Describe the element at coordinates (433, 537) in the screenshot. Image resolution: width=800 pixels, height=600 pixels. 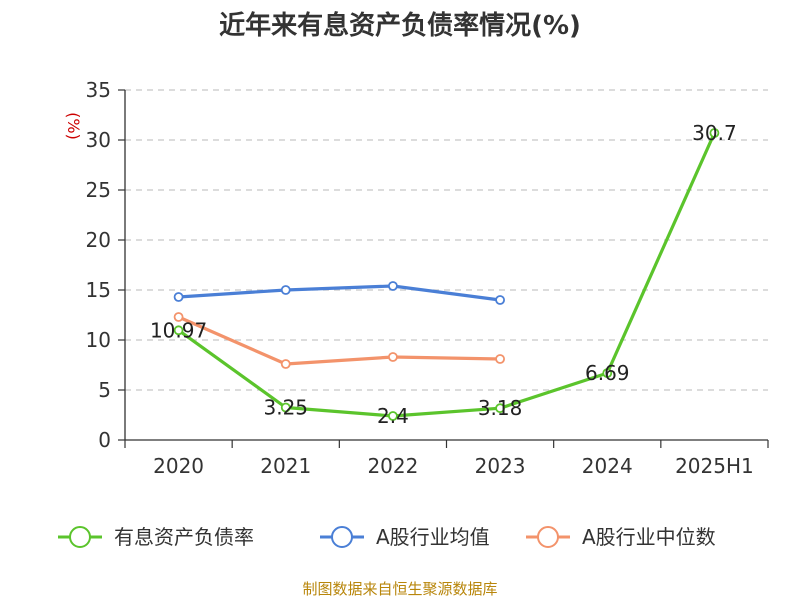
I see `legend-label-1: A股行业均值` at that location.